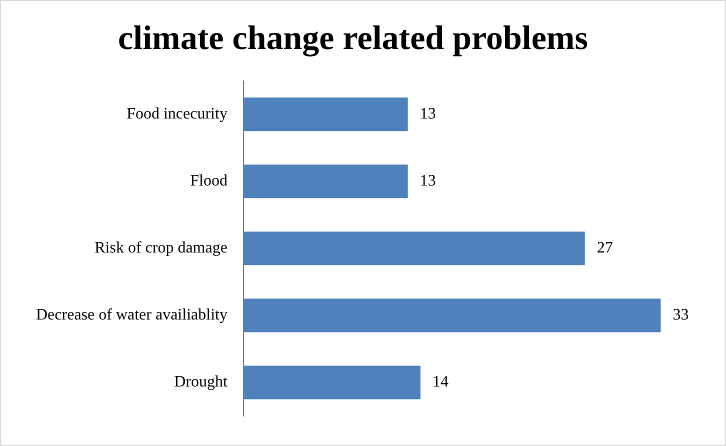  What do you see at coordinates (201, 382) in the screenshot?
I see `y-tick-label: Drought` at bounding box center [201, 382].